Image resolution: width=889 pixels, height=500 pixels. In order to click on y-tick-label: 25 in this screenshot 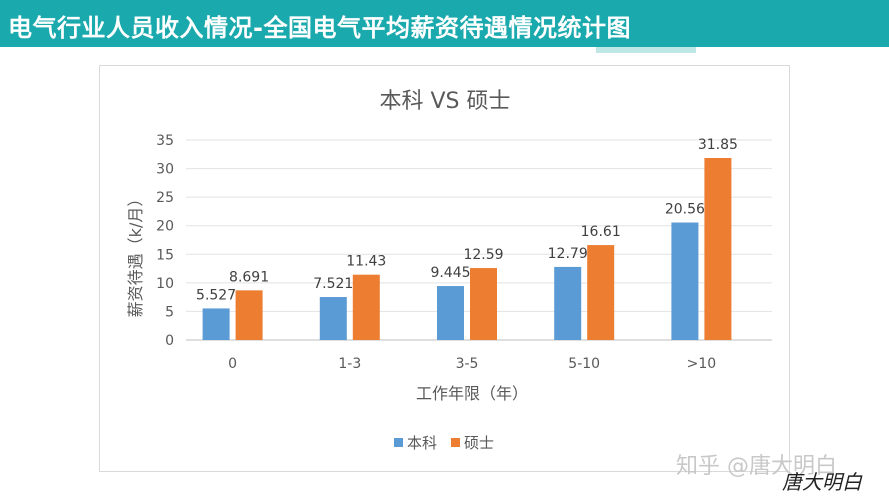, I will do `click(165, 198)`.